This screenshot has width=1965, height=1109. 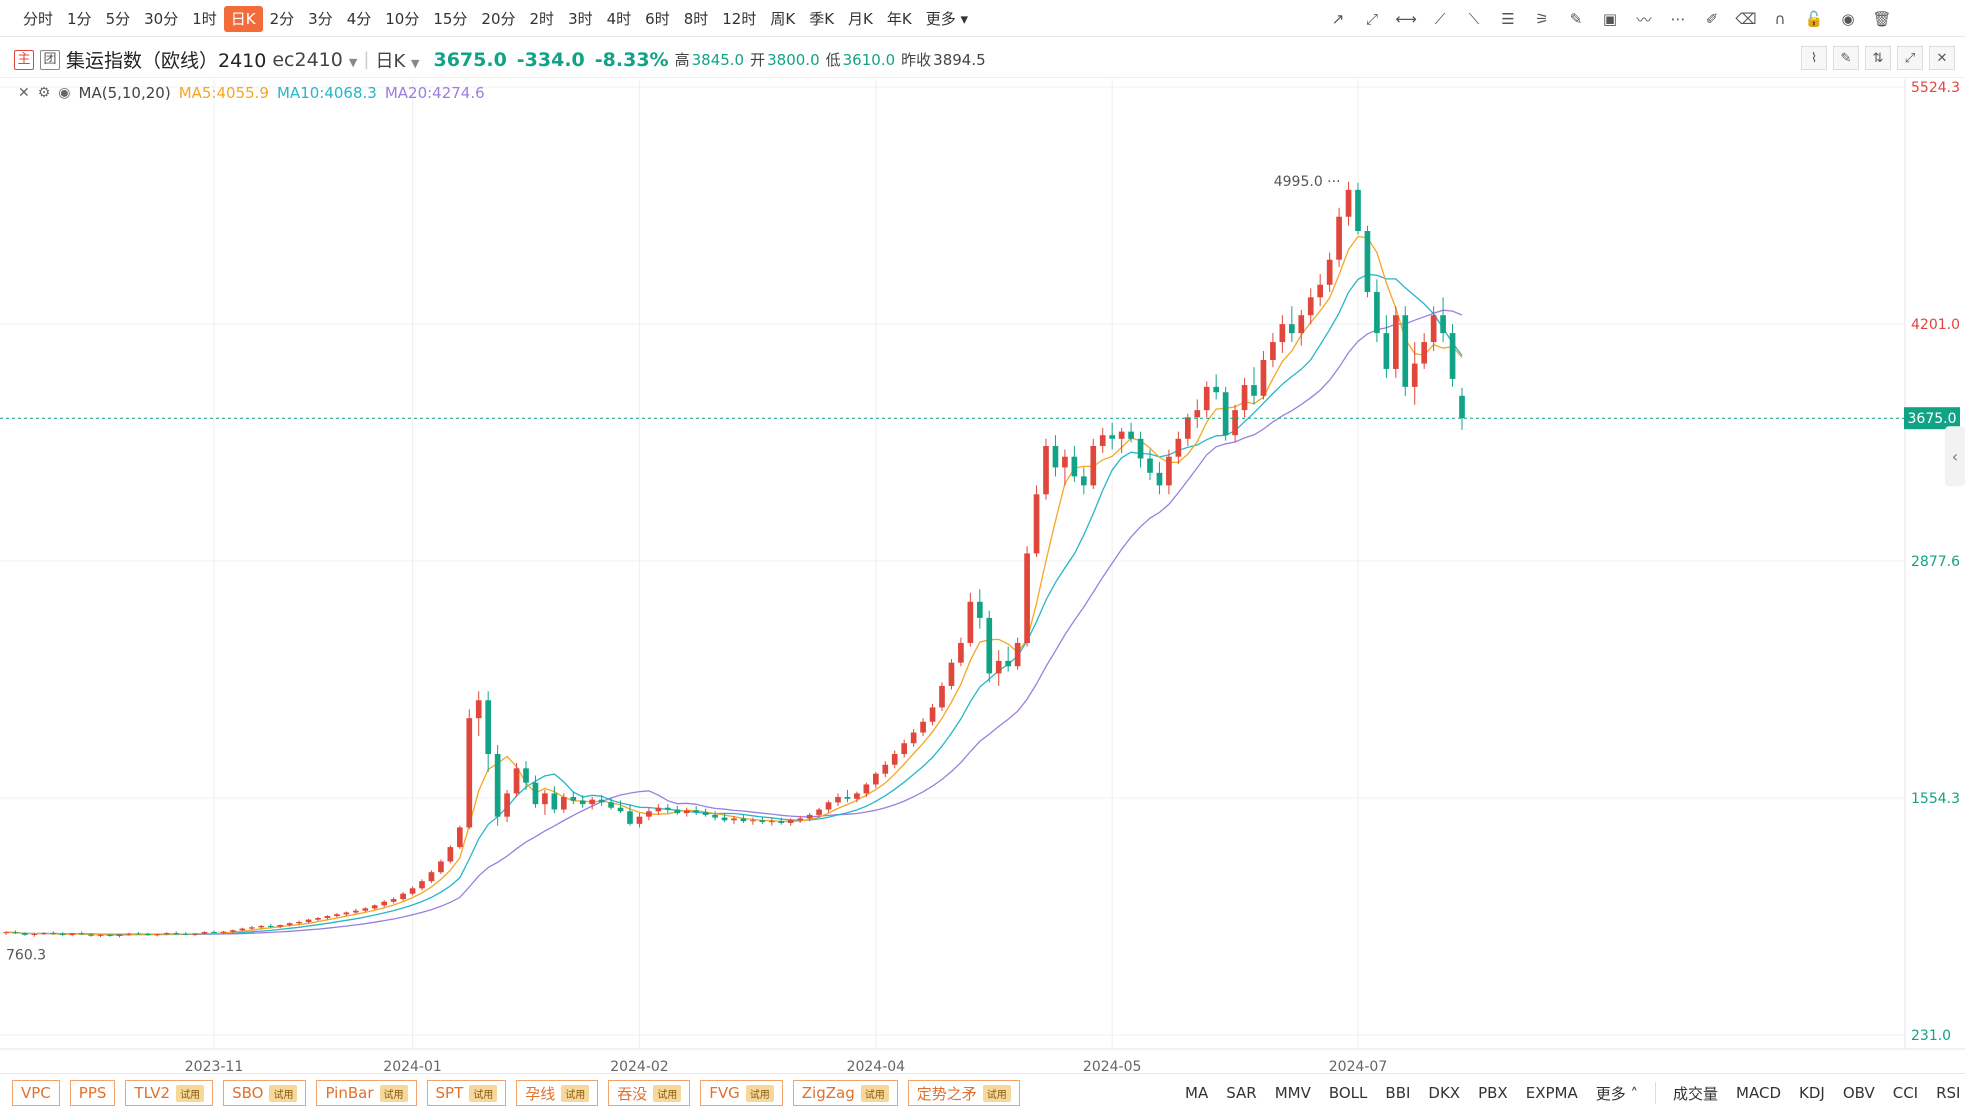 I want to click on trash-icon: 🗑, so click(x=1882, y=19).